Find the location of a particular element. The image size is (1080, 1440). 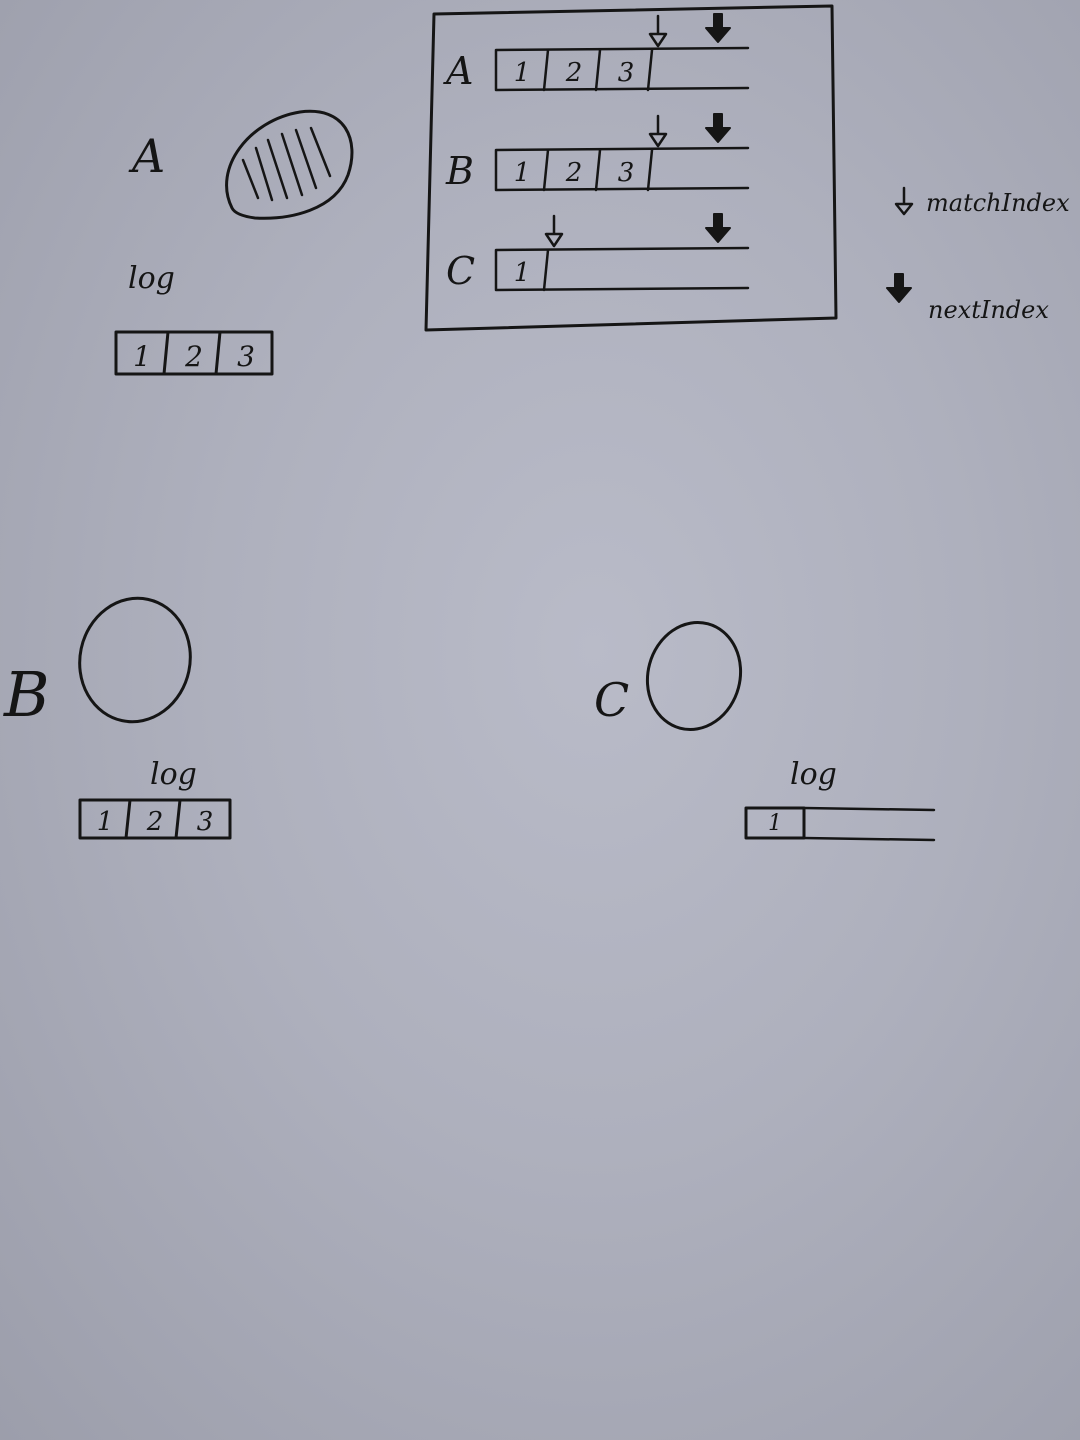

node-b-log-label: log is located at coordinates (173, 774).